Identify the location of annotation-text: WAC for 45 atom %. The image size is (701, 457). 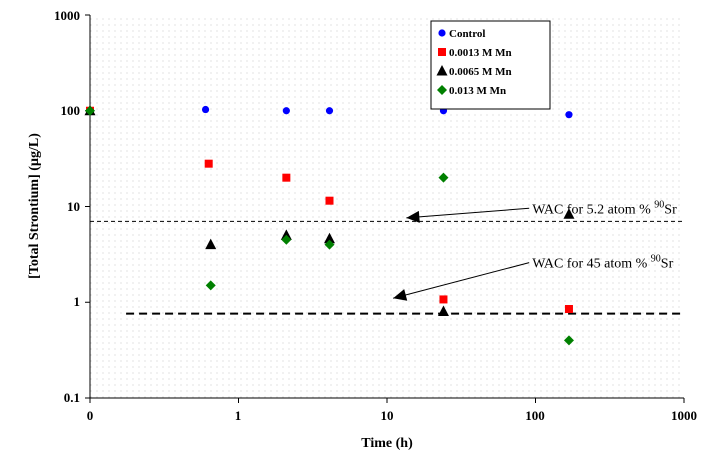
(591, 264).